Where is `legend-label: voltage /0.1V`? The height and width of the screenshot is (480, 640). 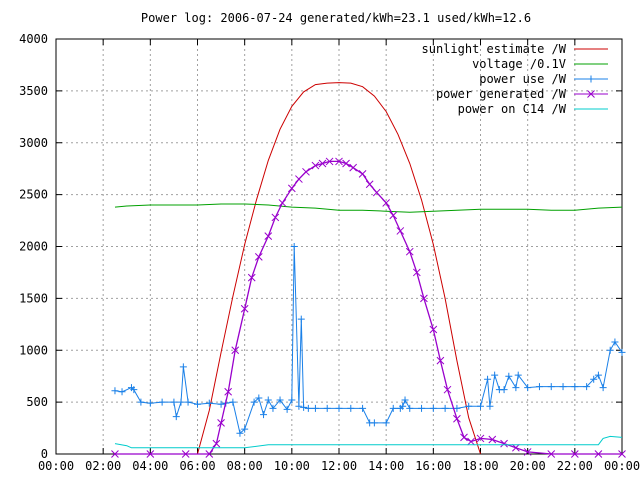
legend-label: voltage /0.1V is located at coordinates (519, 64).